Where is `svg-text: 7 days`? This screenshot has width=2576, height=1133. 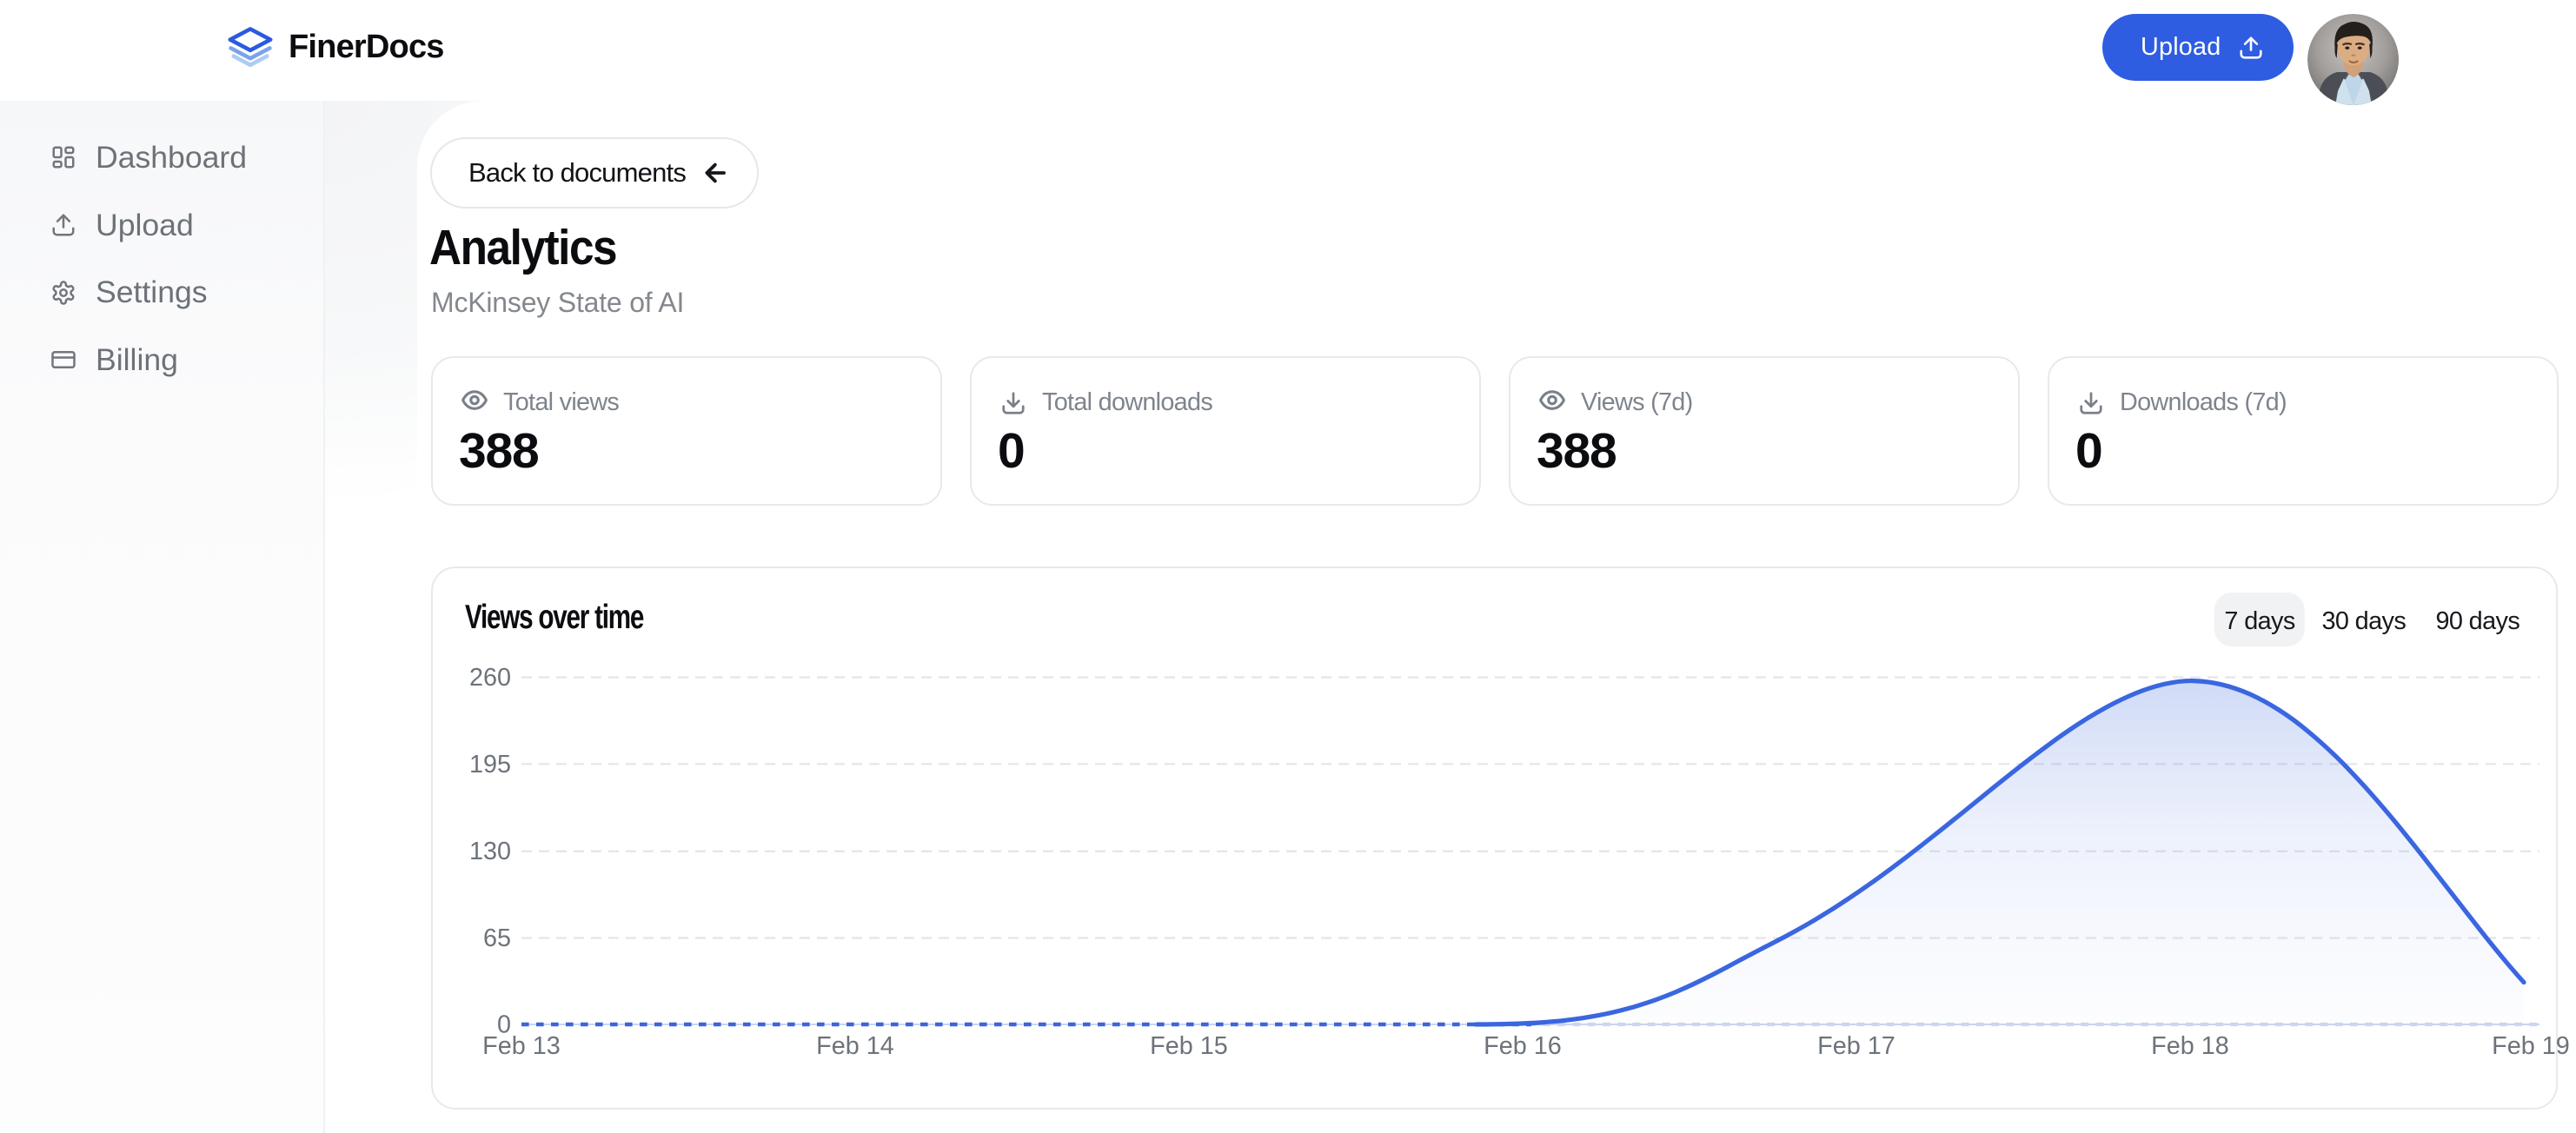
svg-text: 7 days is located at coordinates (2259, 621).